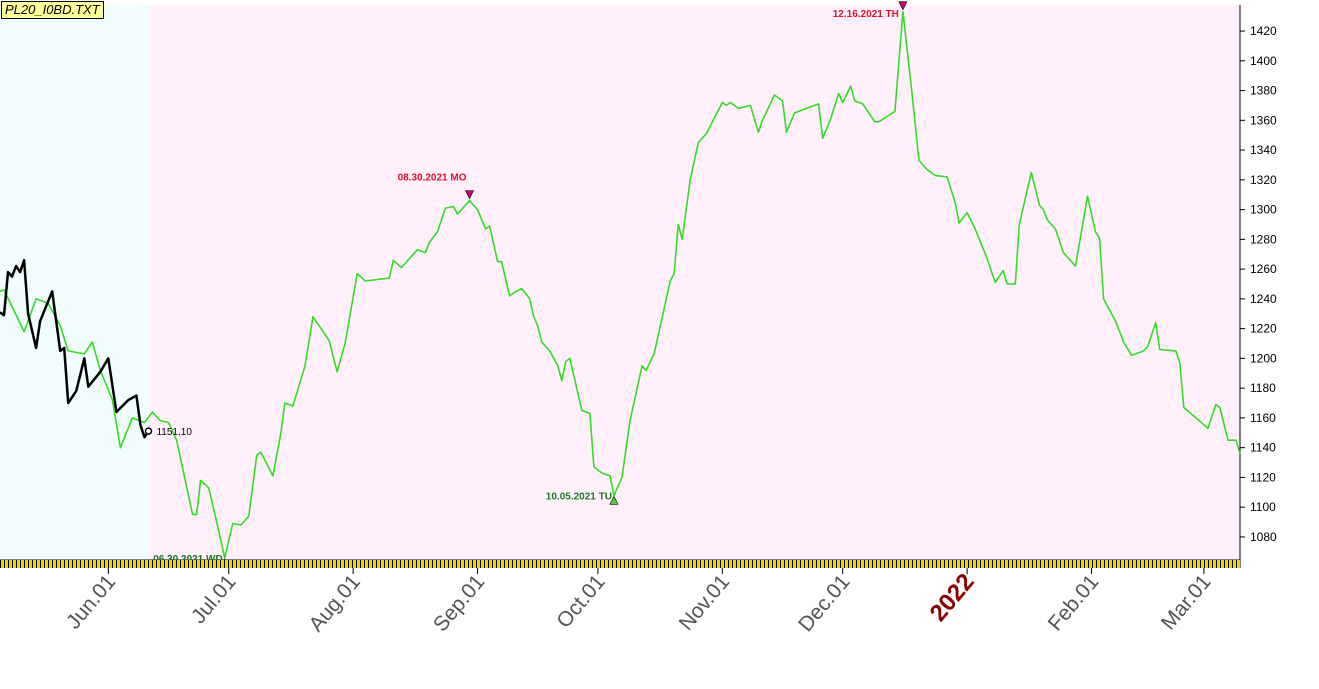 The image size is (1319, 689). Describe the element at coordinates (188, 559) in the screenshot. I see `annotation-label: 06.30.2021 WD` at that location.